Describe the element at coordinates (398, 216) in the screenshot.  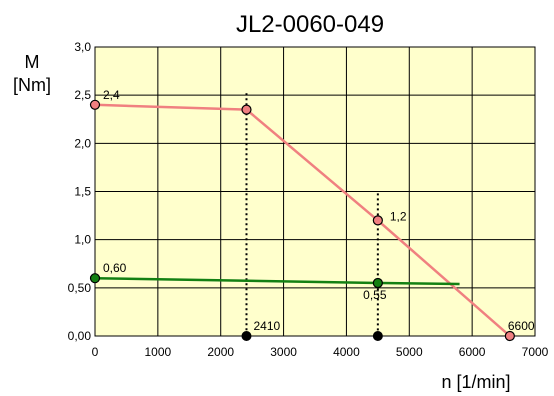
I see `data-label: 1,2` at that location.